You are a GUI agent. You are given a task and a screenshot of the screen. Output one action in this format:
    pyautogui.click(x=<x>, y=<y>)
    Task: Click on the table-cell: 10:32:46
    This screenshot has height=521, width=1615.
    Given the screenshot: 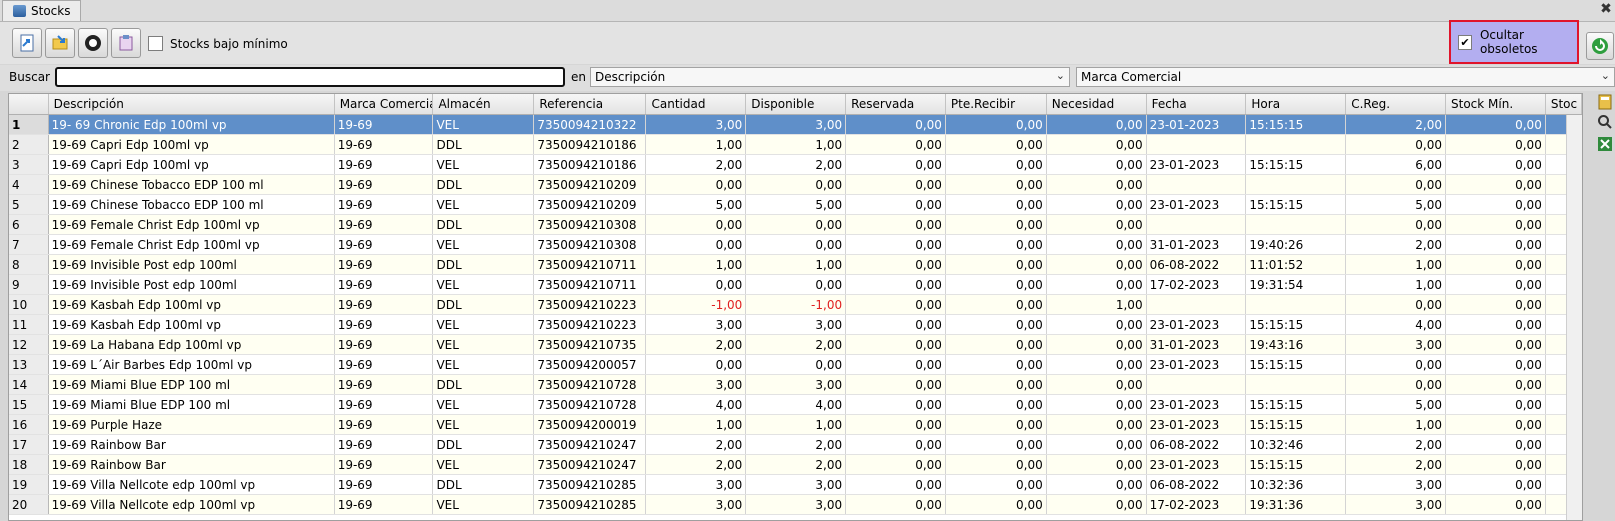 What is the action you would take?
    pyautogui.click(x=1296, y=444)
    